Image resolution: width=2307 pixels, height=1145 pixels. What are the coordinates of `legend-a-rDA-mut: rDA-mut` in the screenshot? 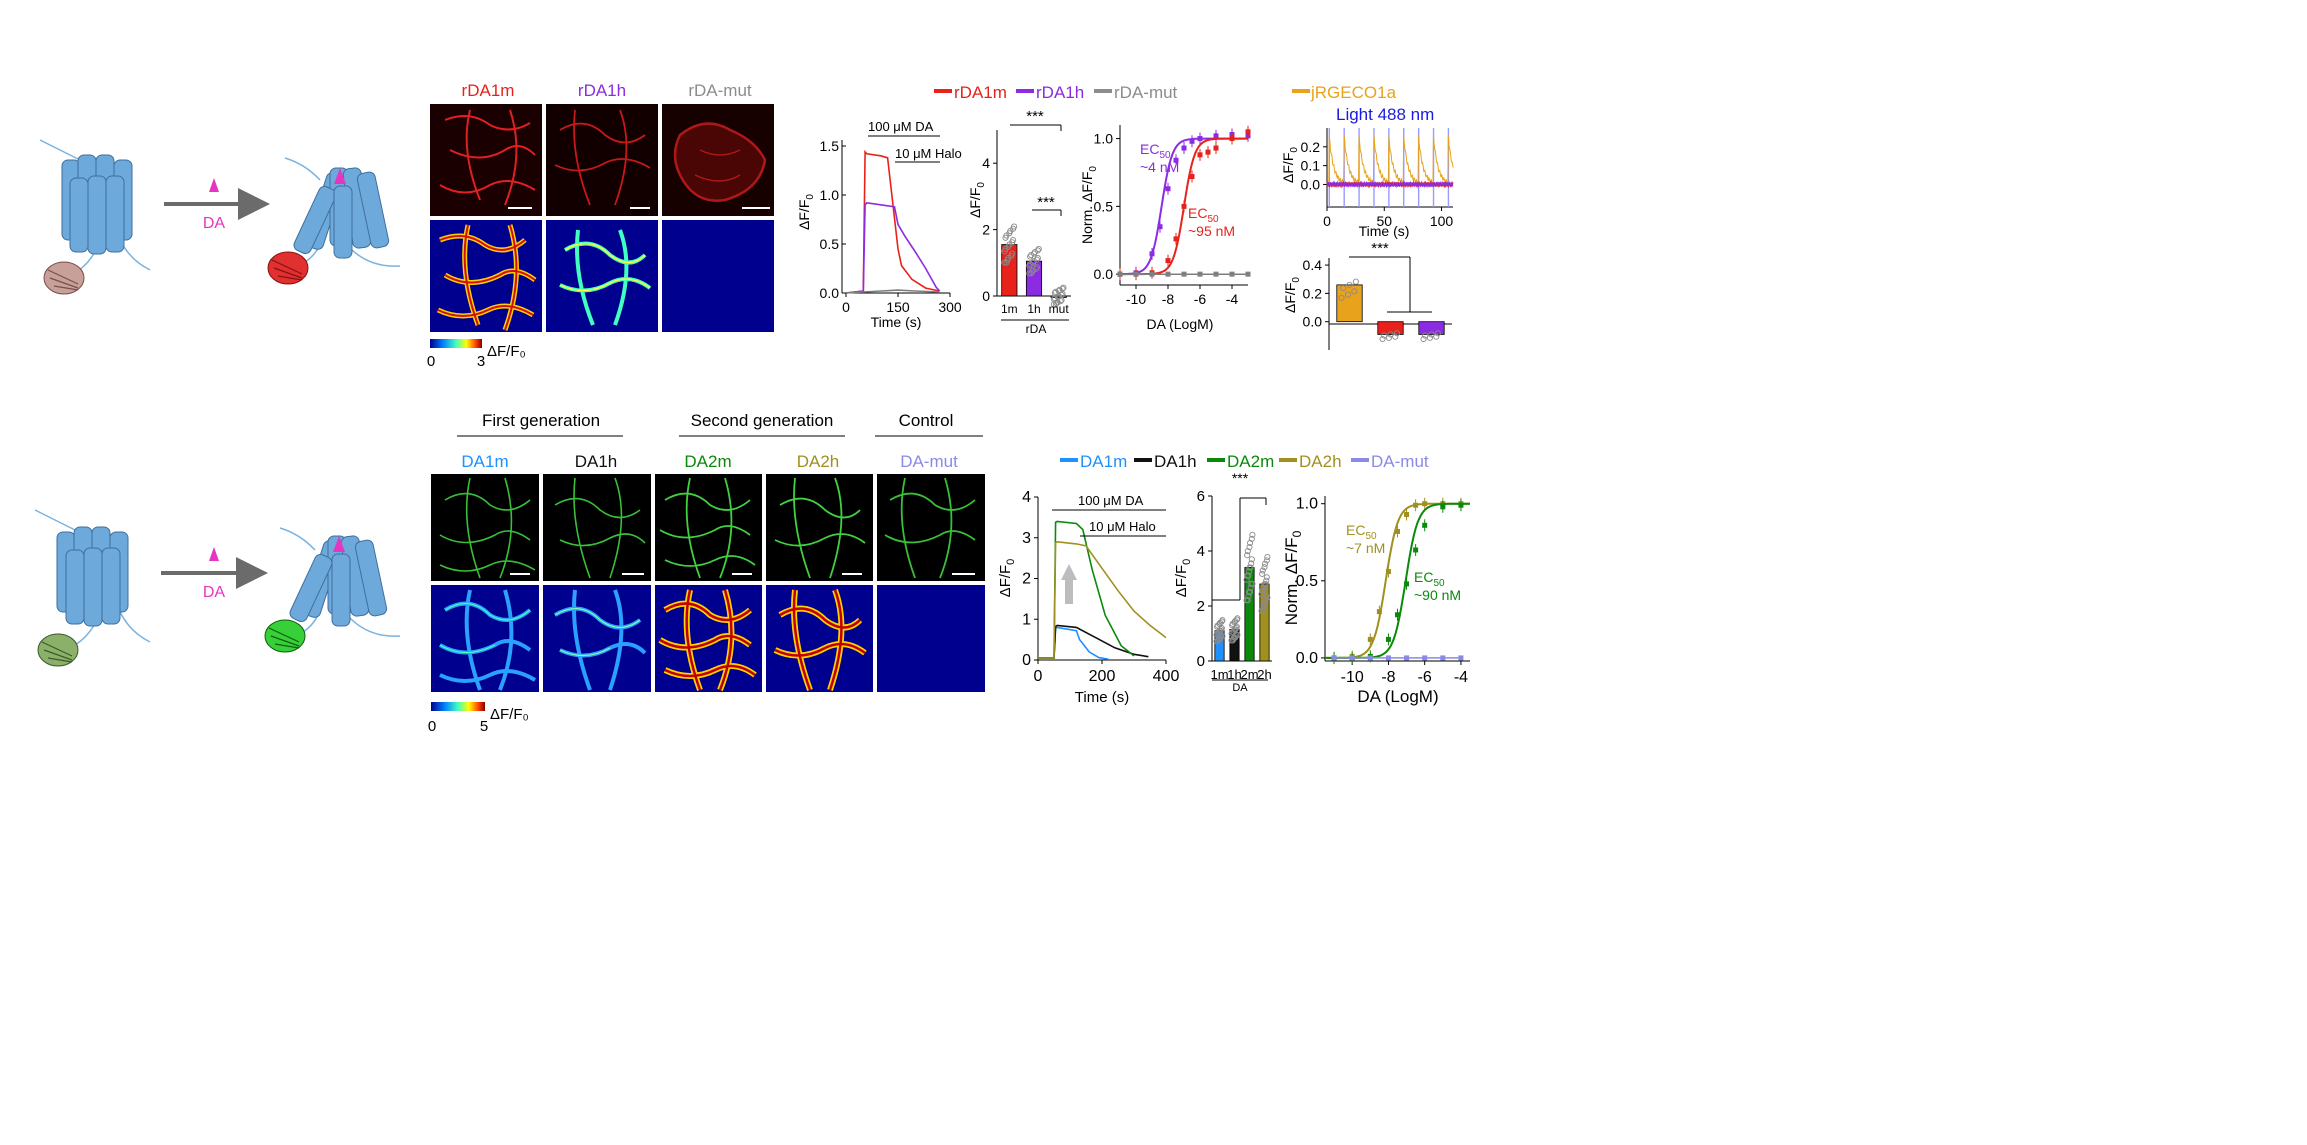 It's located at (1146, 92).